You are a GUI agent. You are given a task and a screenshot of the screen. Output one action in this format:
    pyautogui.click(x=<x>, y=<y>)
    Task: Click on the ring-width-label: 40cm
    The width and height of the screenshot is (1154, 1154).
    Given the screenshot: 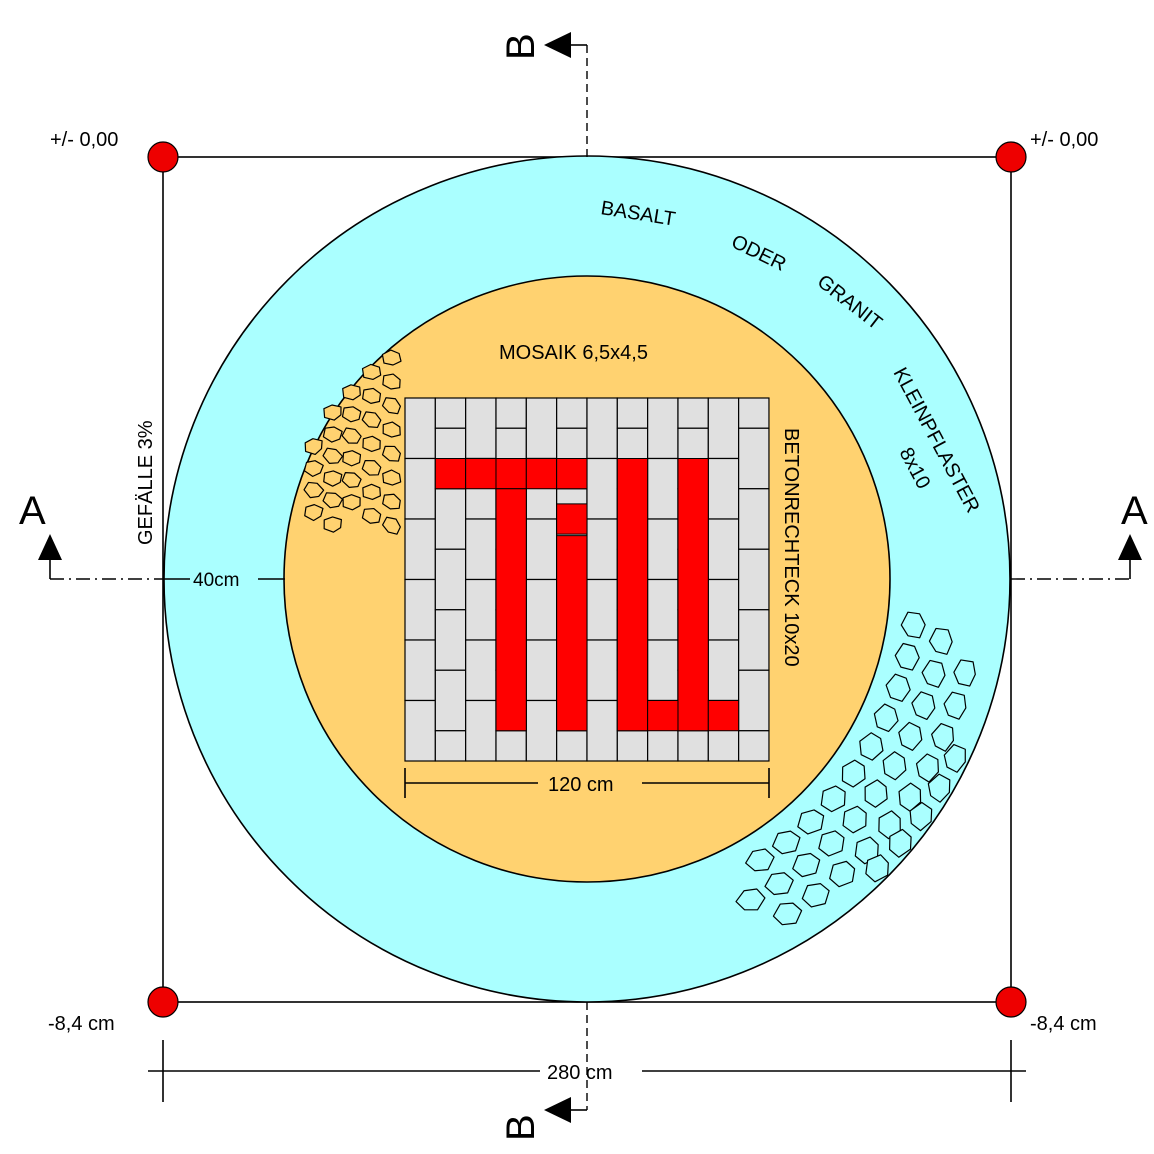 What is the action you would take?
    pyautogui.click(x=216, y=580)
    